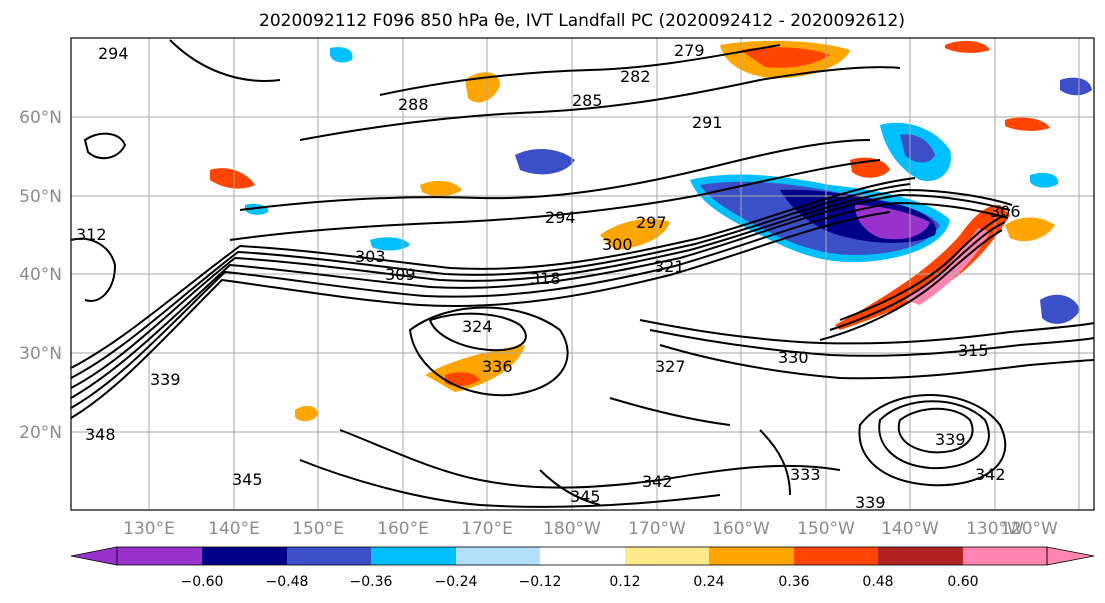 This screenshot has height=603, width=1105. I want to click on contour-label: 330, so click(793, 357).